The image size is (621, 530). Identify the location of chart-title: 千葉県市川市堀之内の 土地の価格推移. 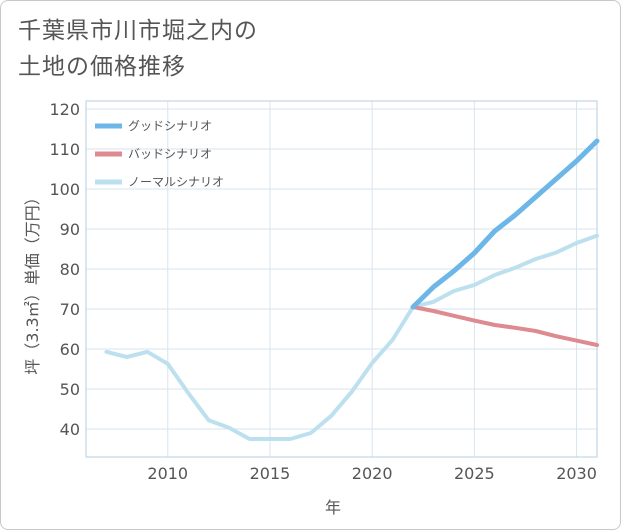
(138, 49).